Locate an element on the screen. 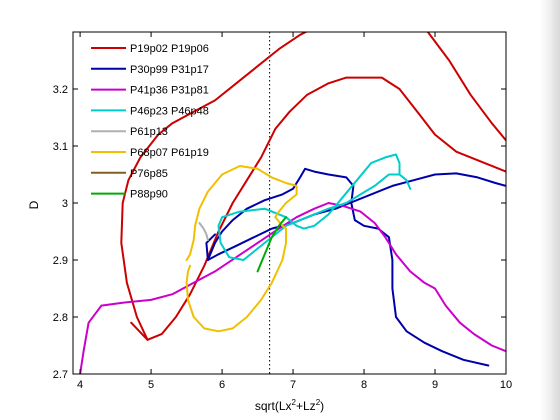 The image size is (560, 420). y-tick-label: 3.1 is located at coordinates (60, 147).